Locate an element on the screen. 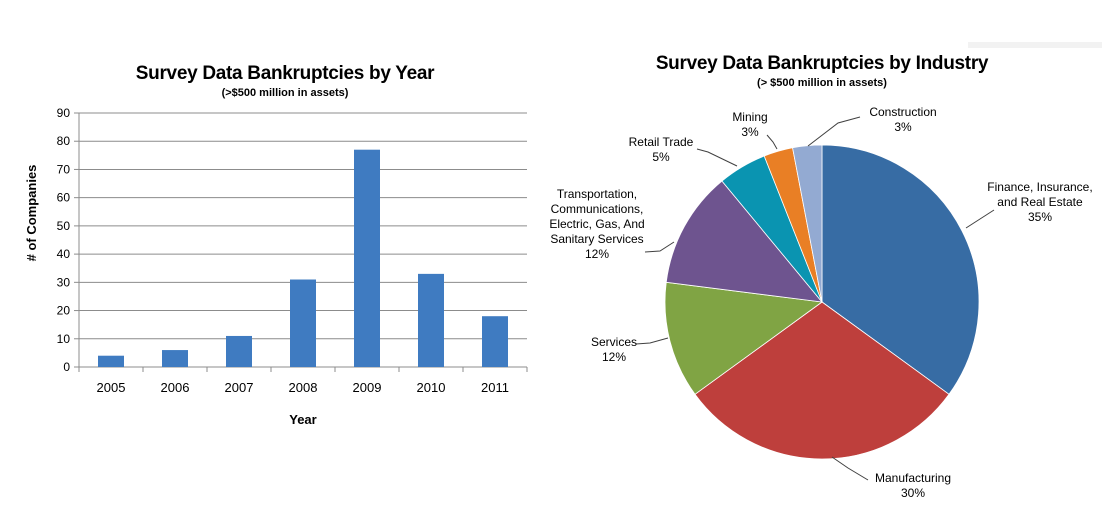  slice-percent-label: 35% is located at coordinates (1040, 217).